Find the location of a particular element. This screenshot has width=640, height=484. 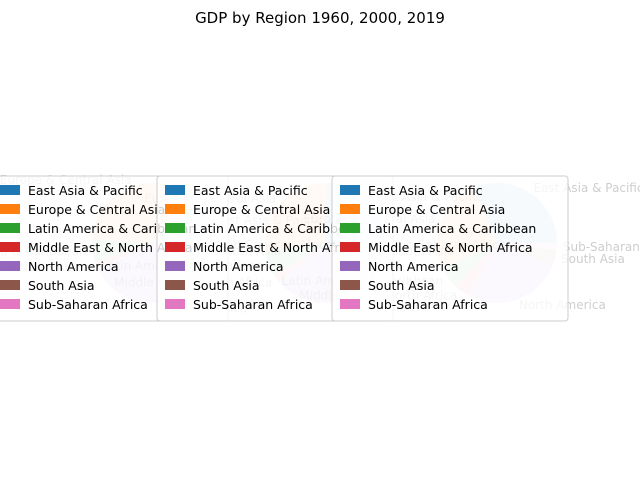

legend-swatch-2019-sub-saharan-africa is located at coordinates (350, 304).